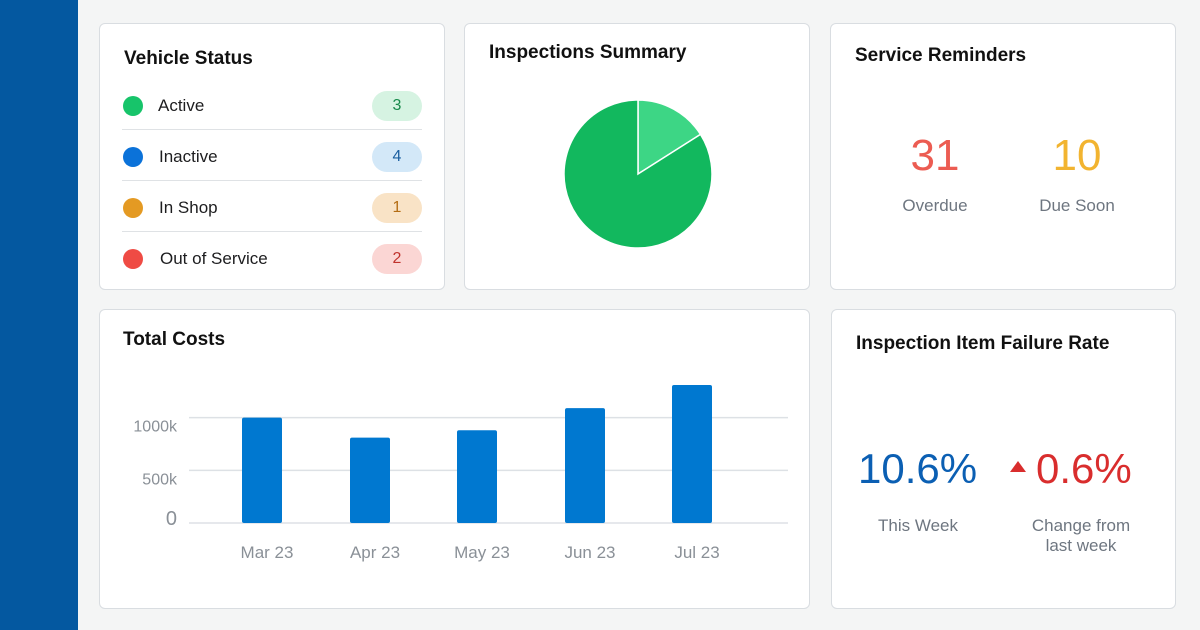 The image size is (1200, 630). What do you see at coordinates (669, 137) in the screenshot?
I see `pie-slice-failed` at bounding box center [669, 137].